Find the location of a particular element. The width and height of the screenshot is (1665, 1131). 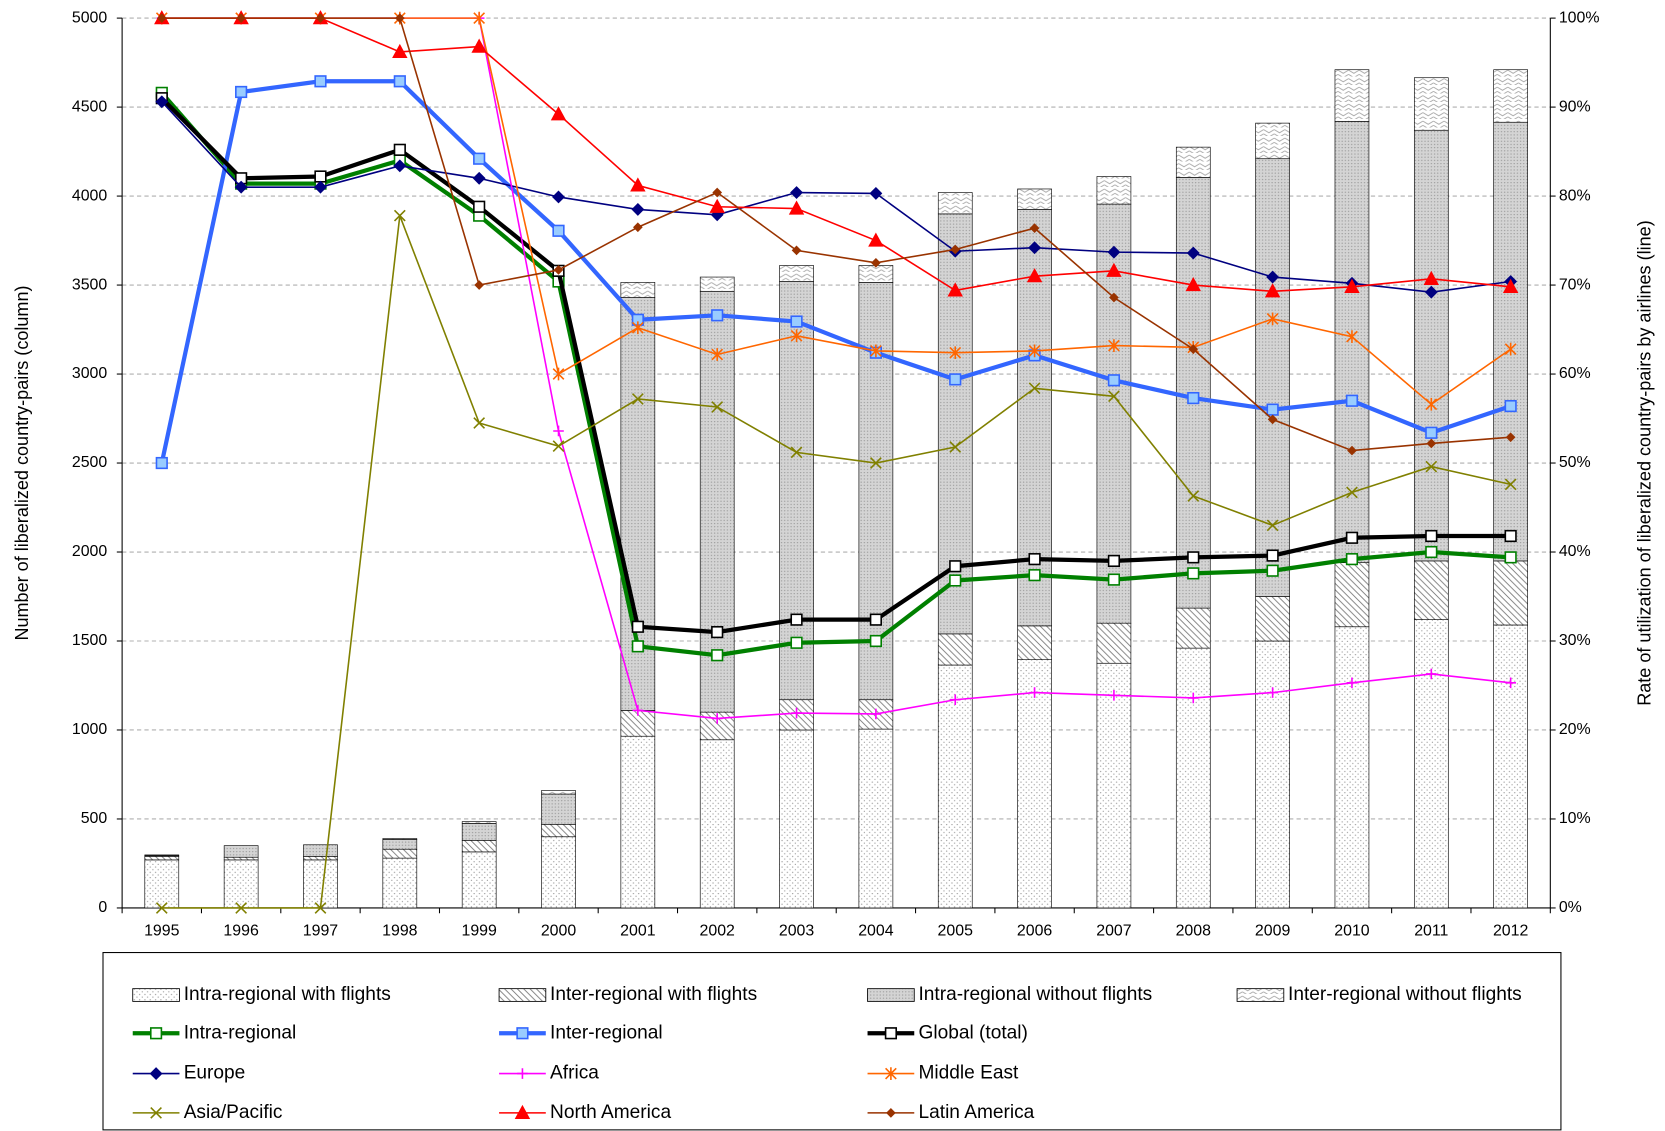

x-tick-label: 1997 is located at coordinates (321, 931).